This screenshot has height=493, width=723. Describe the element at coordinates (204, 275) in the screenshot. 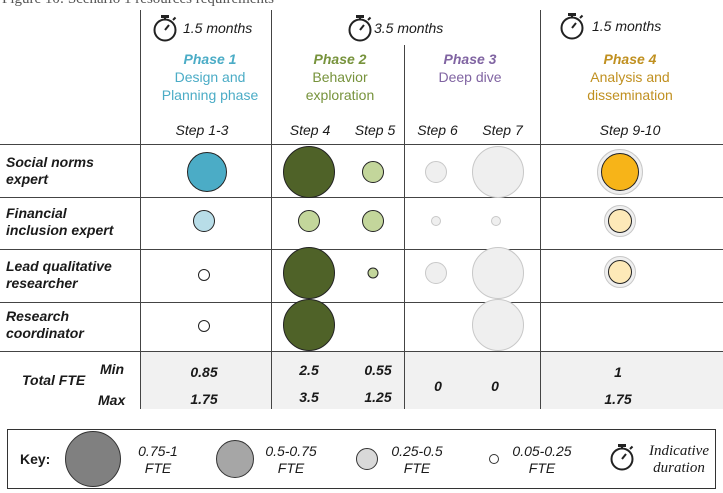

I see `bubble-lead-phase1` at that location.